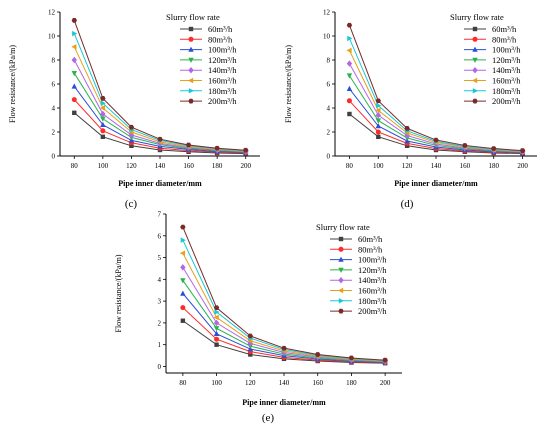 This screenshot has height=425, width=550. What do you see at coordinates (407, 204) in the screenshot?
I see `panel-label: (d)` at bounding box center [407, 204].